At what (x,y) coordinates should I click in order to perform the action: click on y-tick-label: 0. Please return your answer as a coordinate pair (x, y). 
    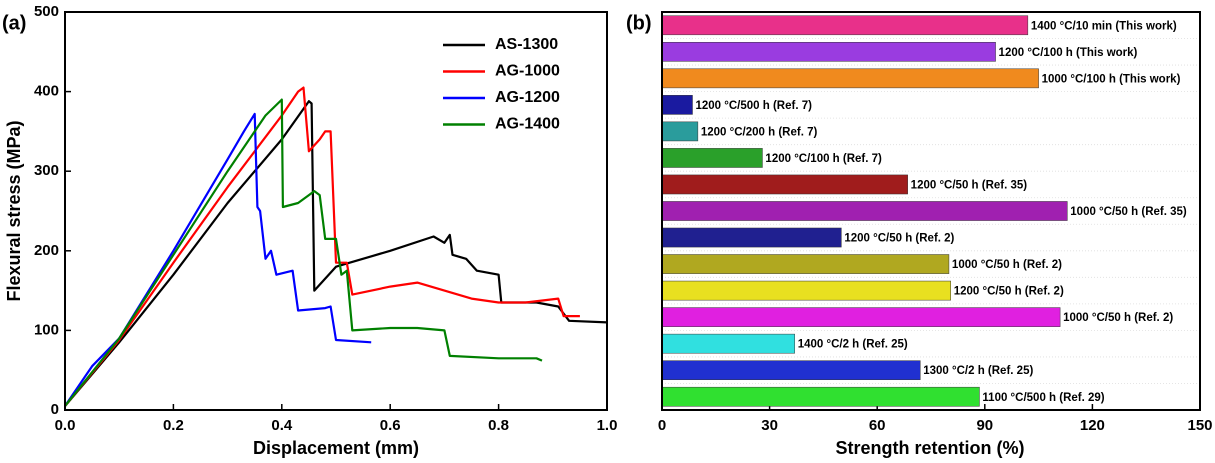
    Looking at the image, I should click on (55, 409).